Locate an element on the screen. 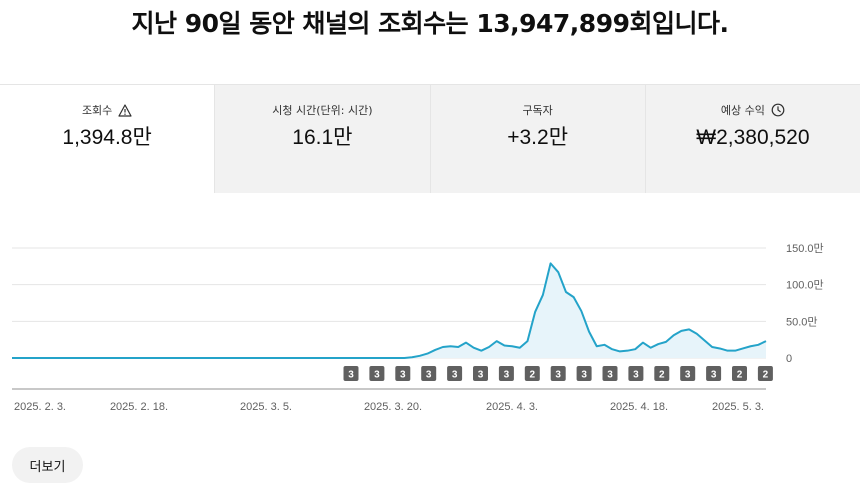  clock-icon is located at coordinates (778, 110).